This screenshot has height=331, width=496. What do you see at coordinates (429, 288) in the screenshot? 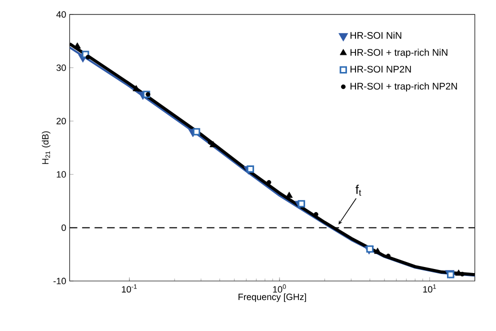
I see `x-tick-label: 10$^{1}$` at bounding box center [429, 288].